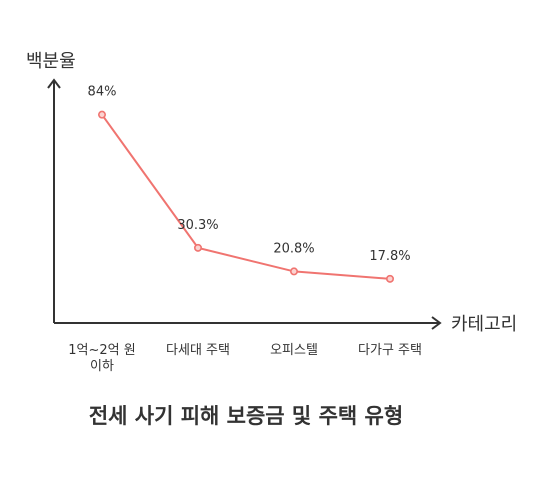 The width and height of the screenshot is (558, 480). Describe the element at coordinates (294, 350) in the screenshot. I see `x-tick-label: 오피스텔` at that location.